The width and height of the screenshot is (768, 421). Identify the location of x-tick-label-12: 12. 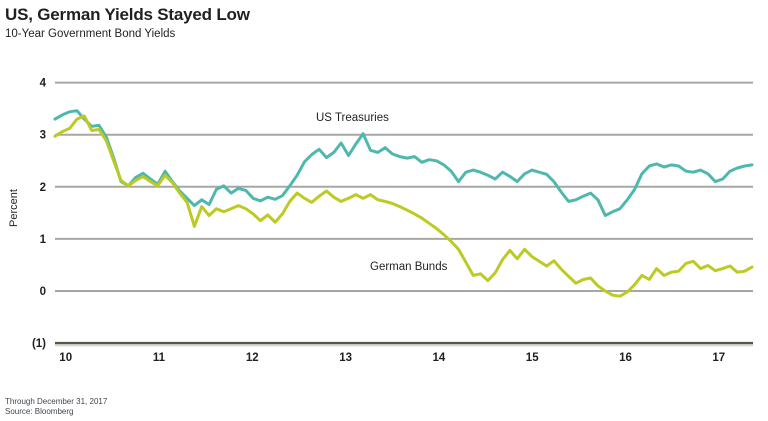
(252, 358).